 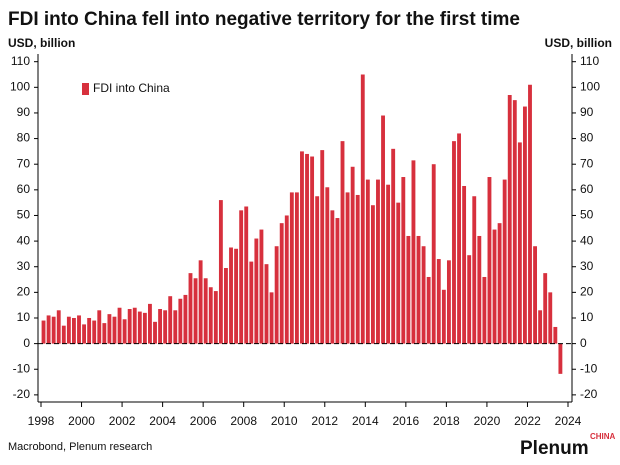 What do you see at coordinates (587, 317) in the screenshot?
I see `y2-tick-label: 10` at bounding box center [587, 317].